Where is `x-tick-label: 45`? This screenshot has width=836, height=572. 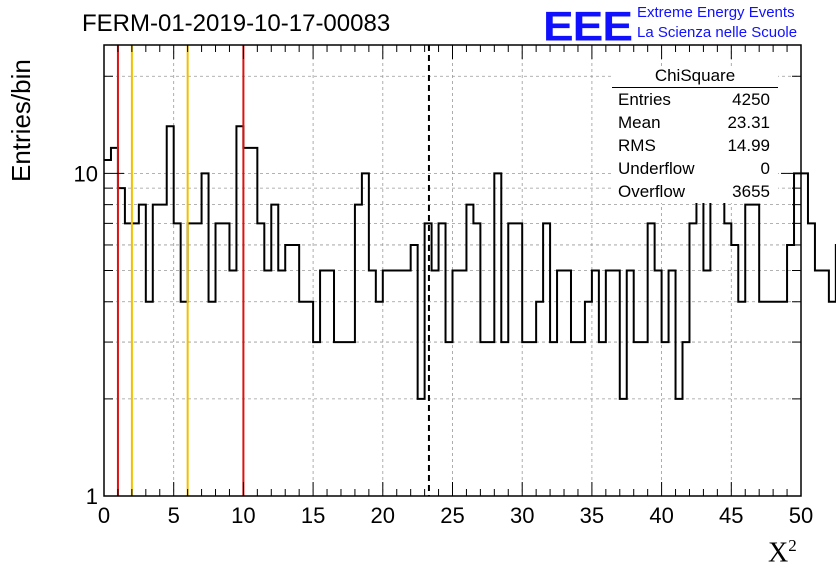
x-tick-label: 45 is located at coordinates (731, 515).